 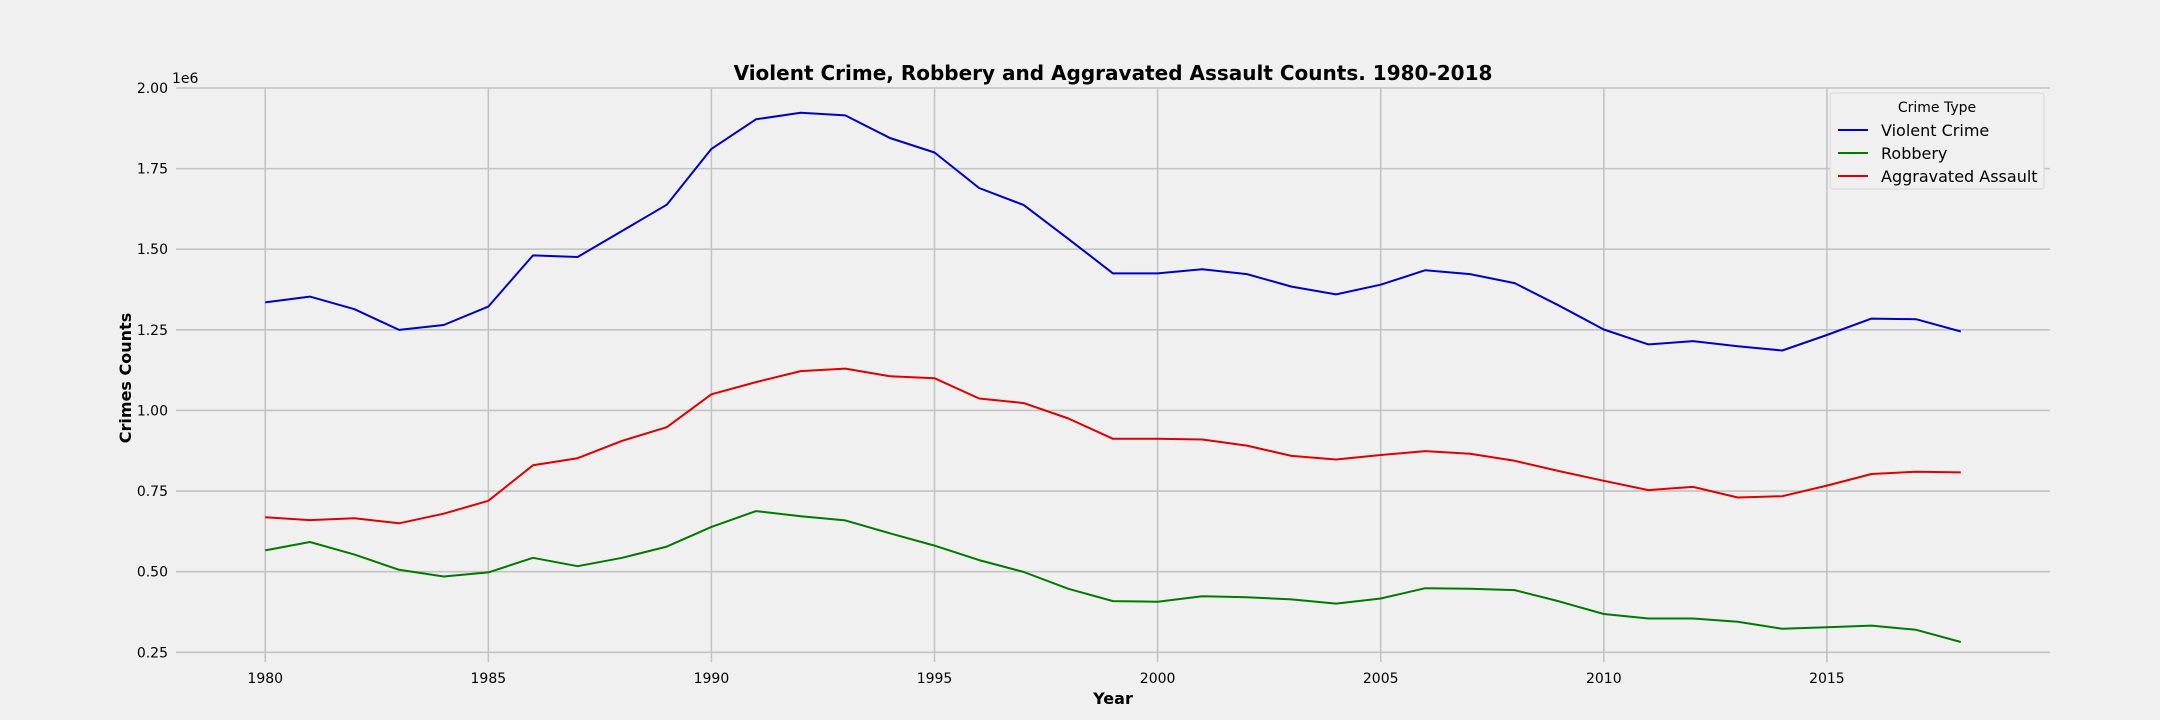 What do you see at coordinates (185, 79) in the screenshot?
I see `y-offset-label: 1e6` at bounding box center [185, 79].